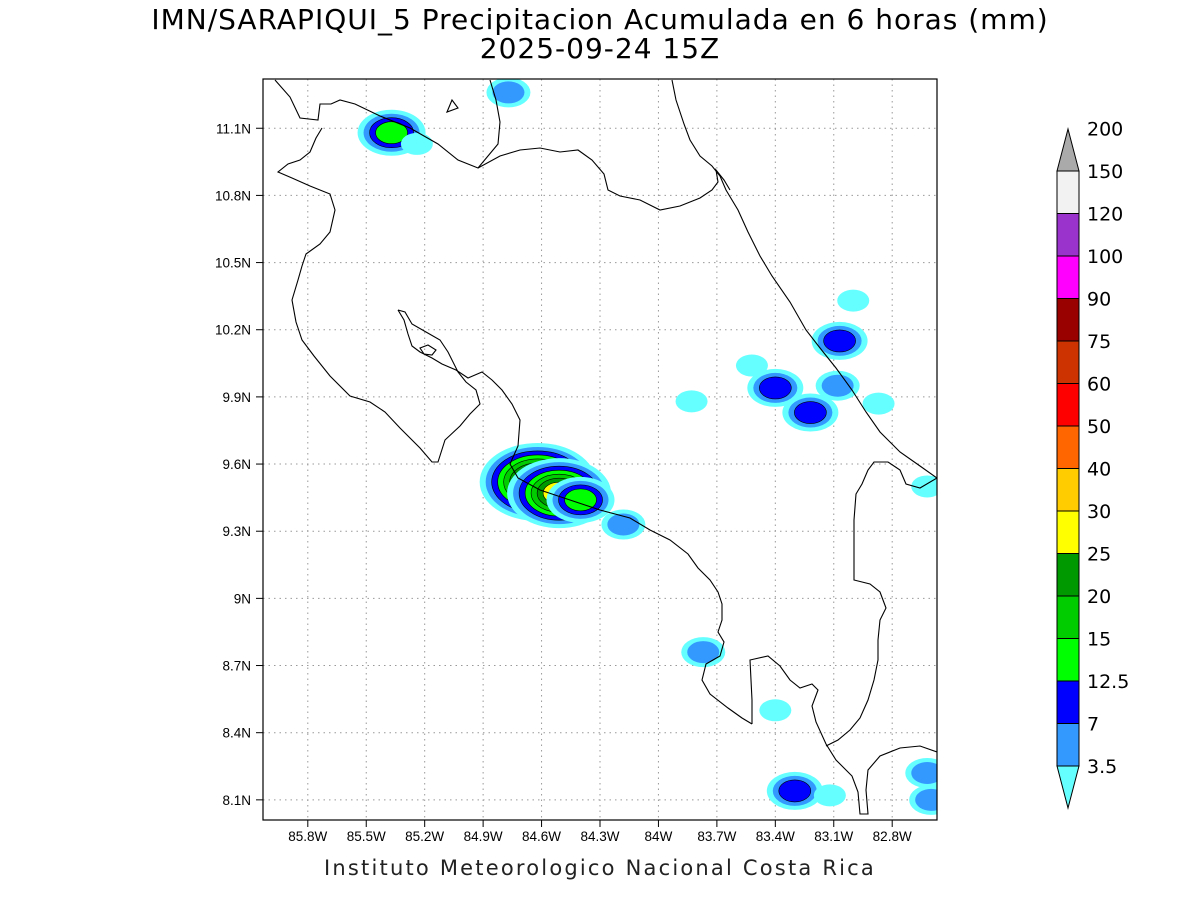  What do you see at coordinates (236, 666) in the screenshot?
I see `lat-tick-label: 8.7N` at bounding box center [236, 666].